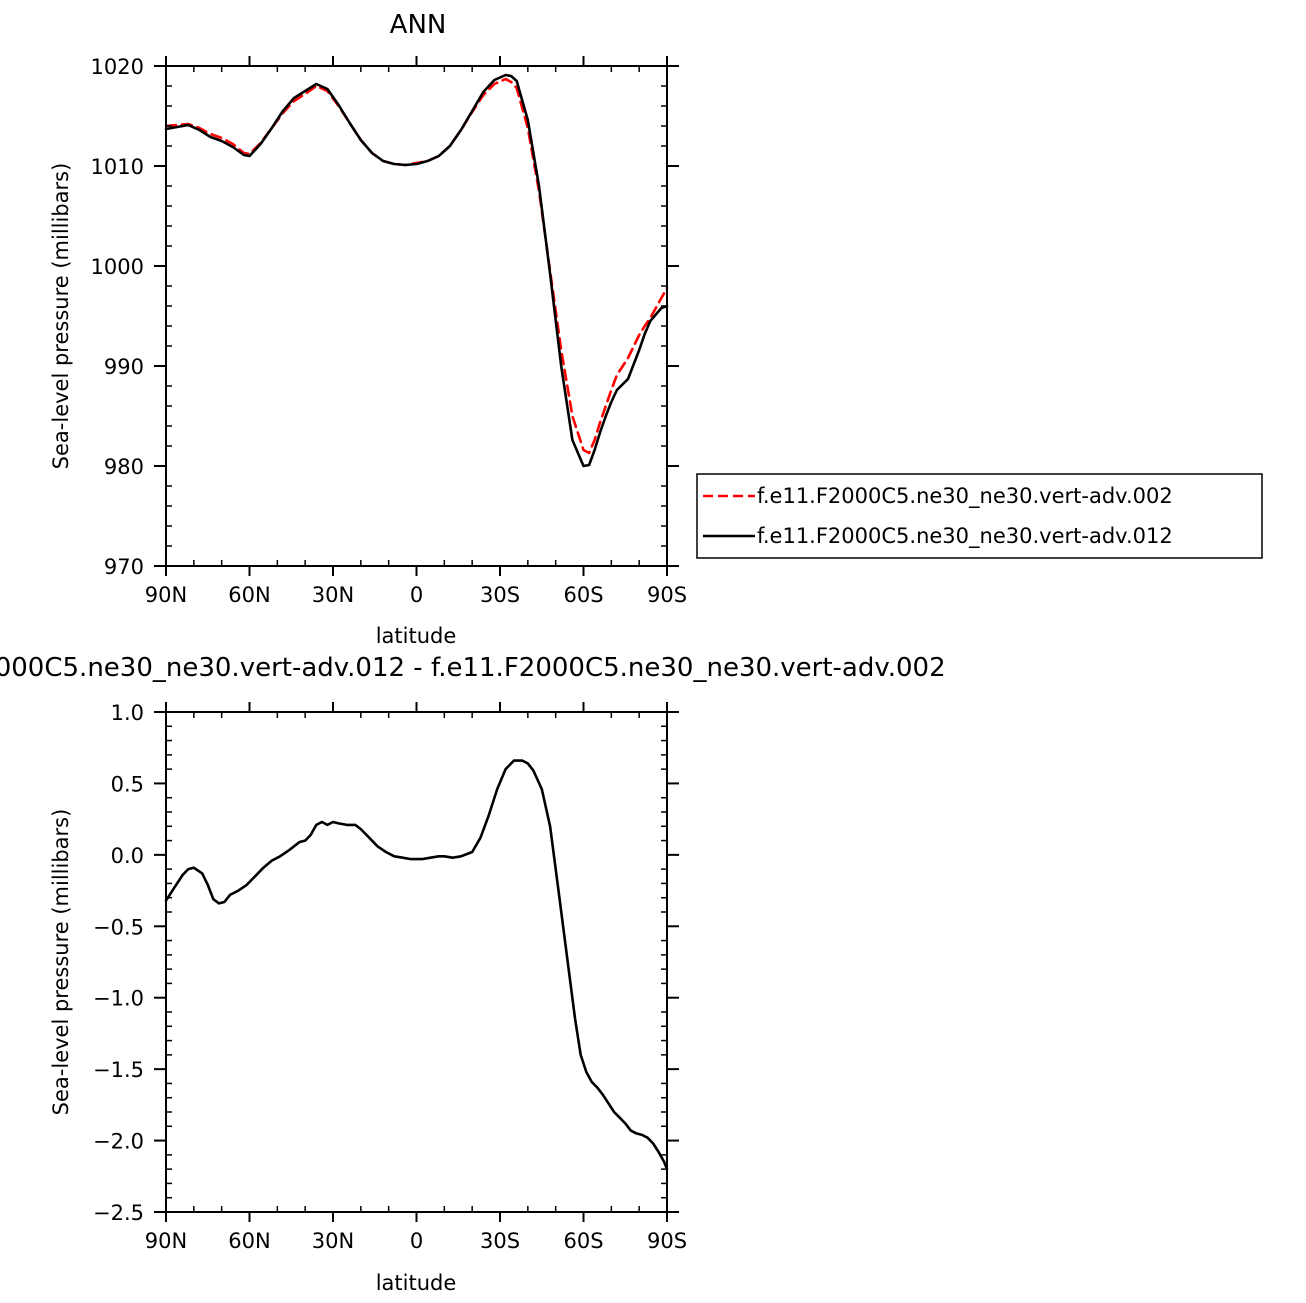  What do you see at coordinates (965, 496) in the screenshot?
I see `legend-label-series-002: f.e11.F2000C5.ne30_ne30.vert-adv.002` at bounding box center [965, 496].